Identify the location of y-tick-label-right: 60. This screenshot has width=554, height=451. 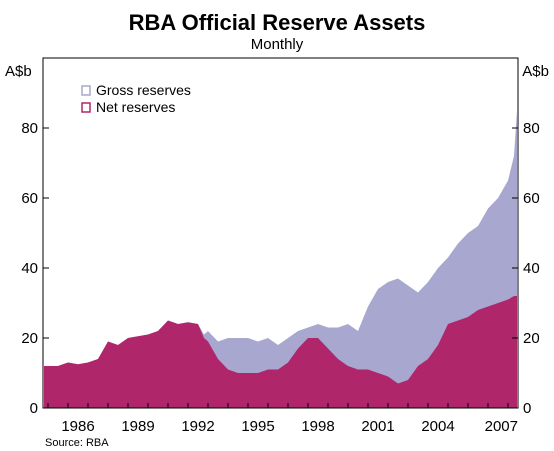
(531, 198).